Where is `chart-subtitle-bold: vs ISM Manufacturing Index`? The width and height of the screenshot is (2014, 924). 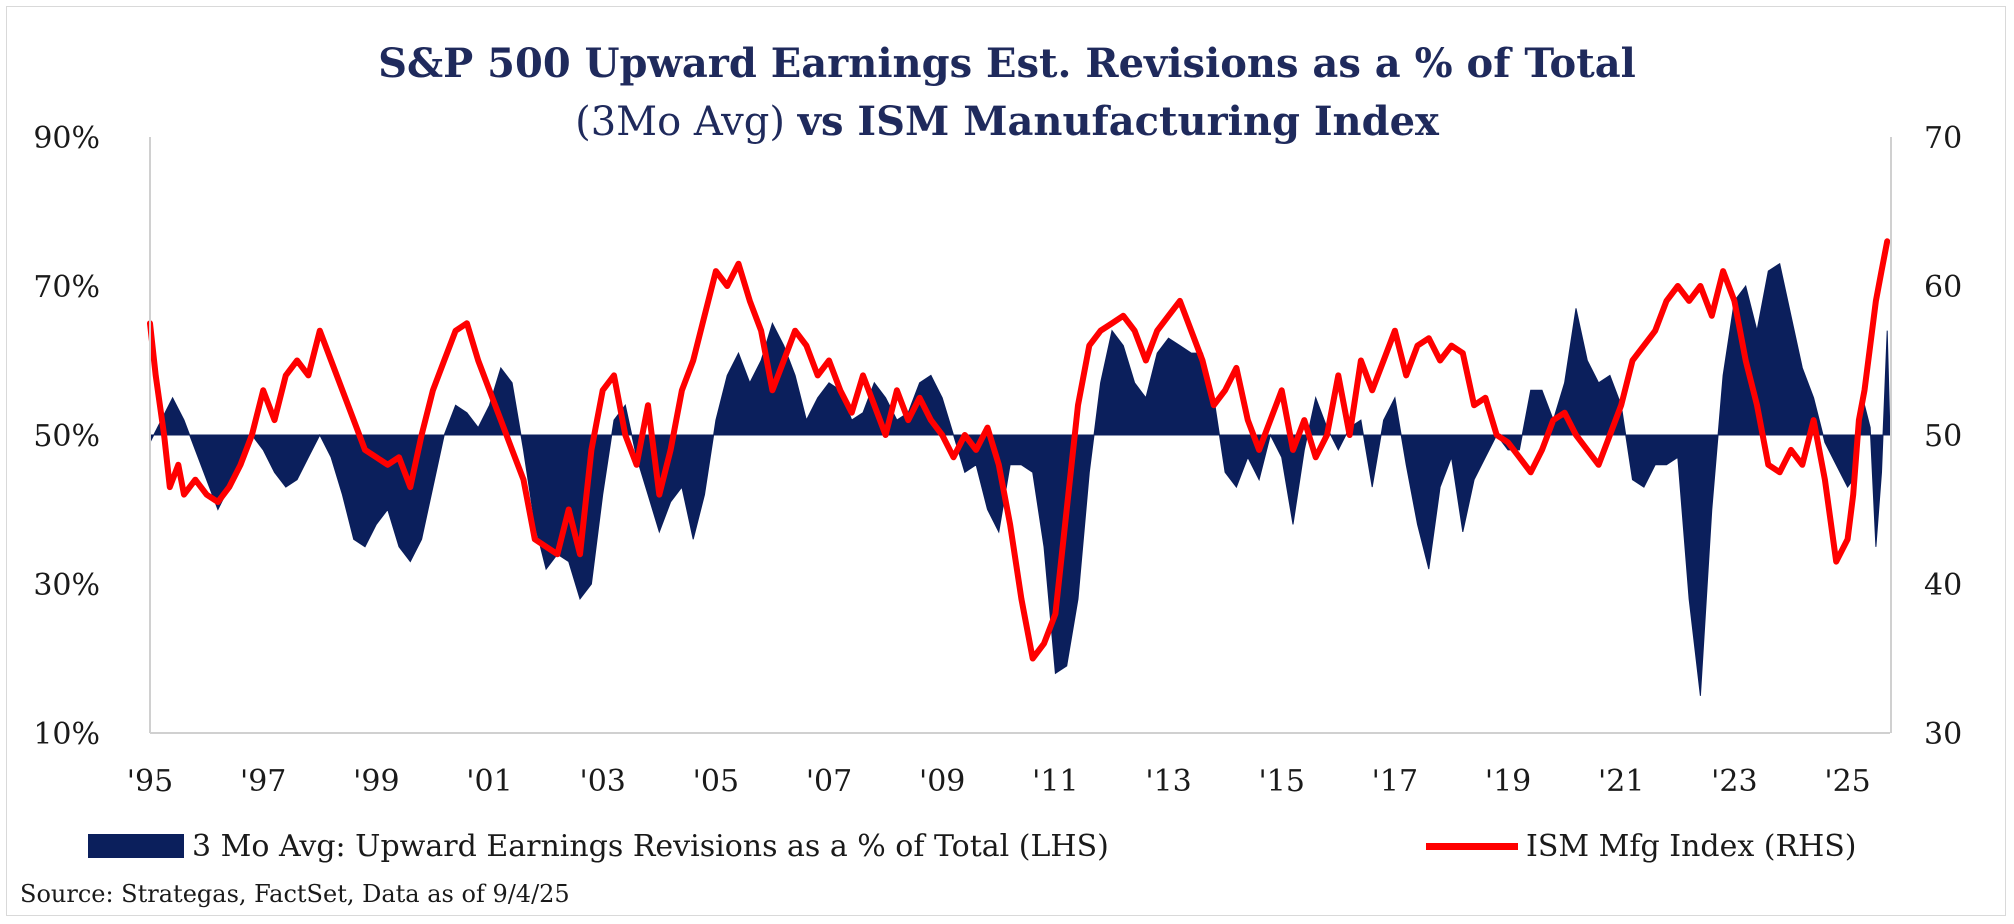 chart-subtitle-bold: vs ISM Manufacturing Index is located at coordinates (1118, 121).